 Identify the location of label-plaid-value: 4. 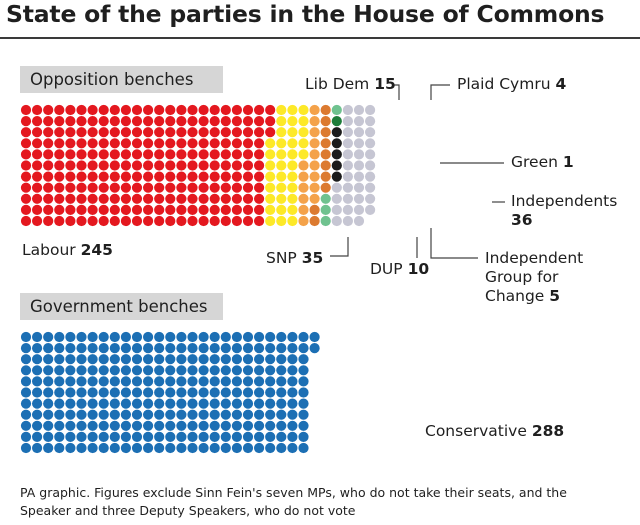
(561, 84).